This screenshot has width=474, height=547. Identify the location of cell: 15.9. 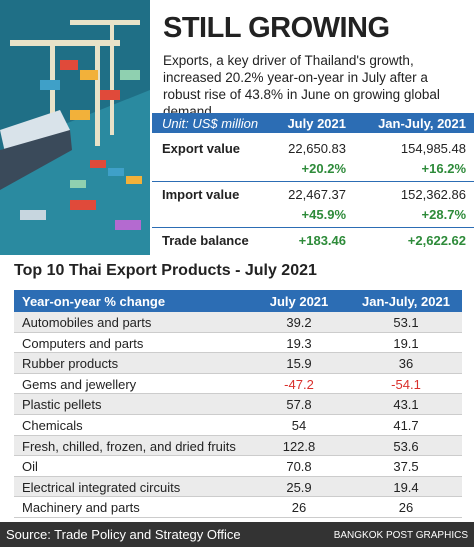
(299, 364).